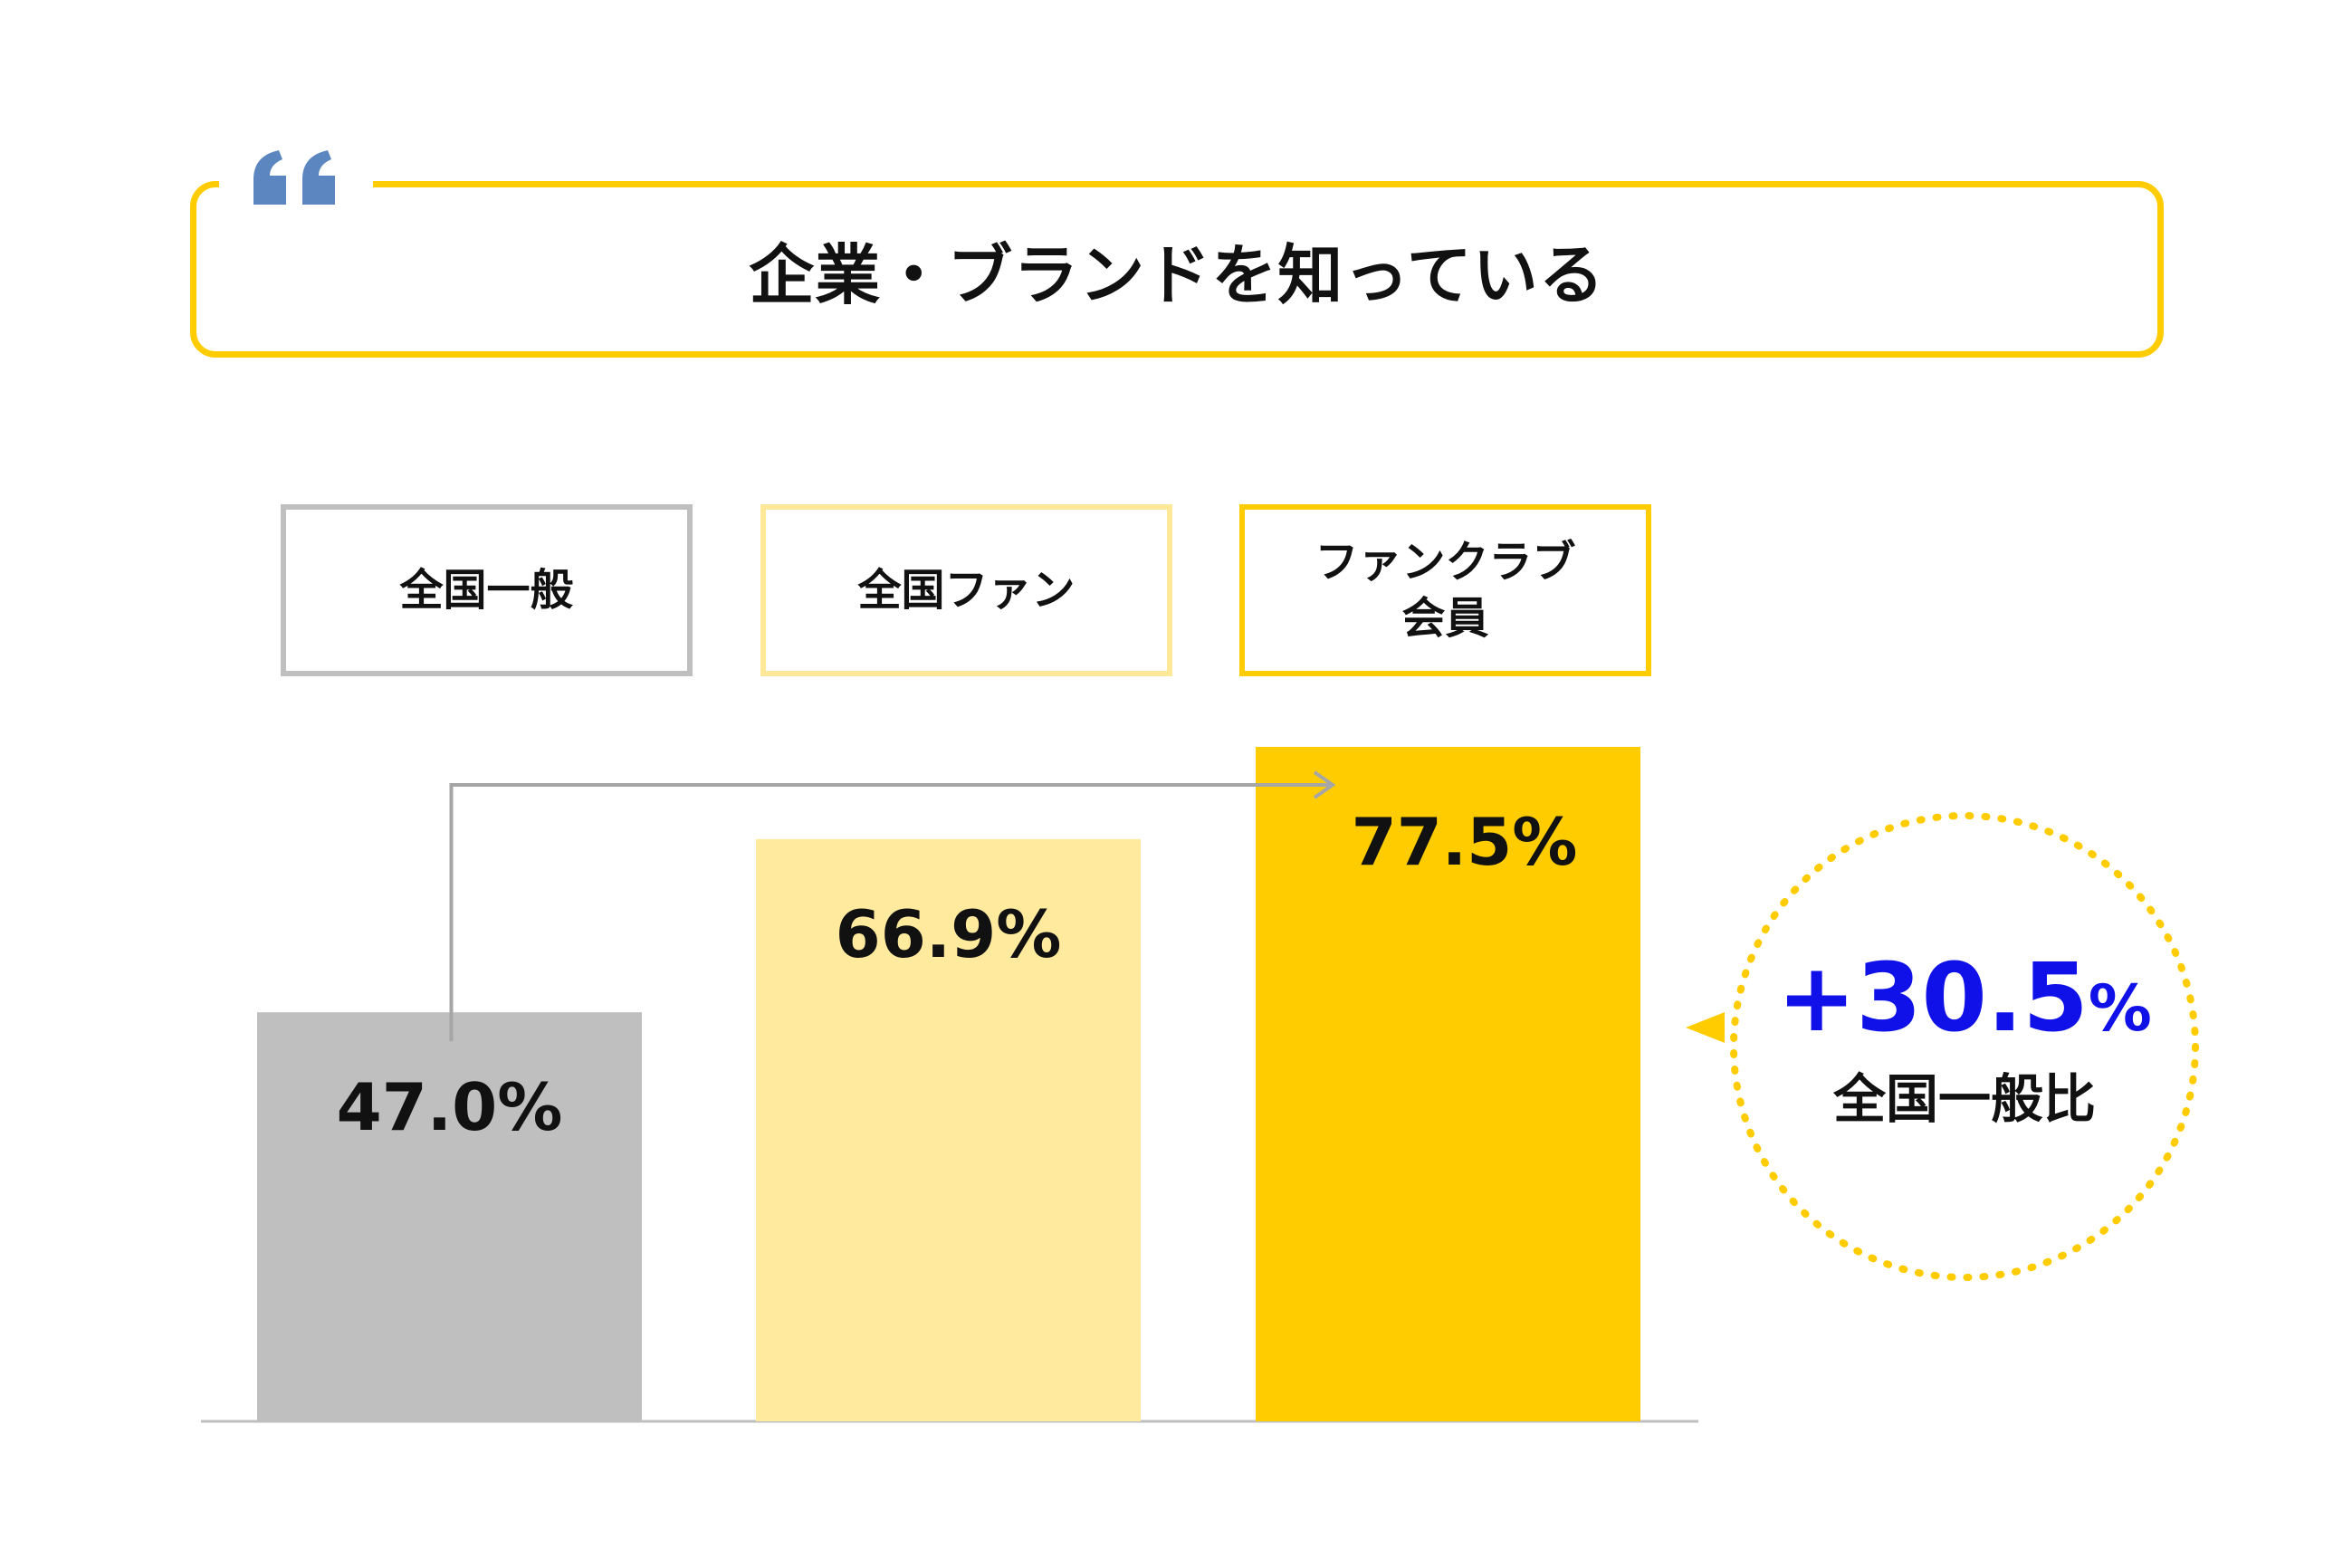  Describe the element at coordinates (1465, 842) in the screenshot. I see `bar-value-label-3: 77.5%` at that location.